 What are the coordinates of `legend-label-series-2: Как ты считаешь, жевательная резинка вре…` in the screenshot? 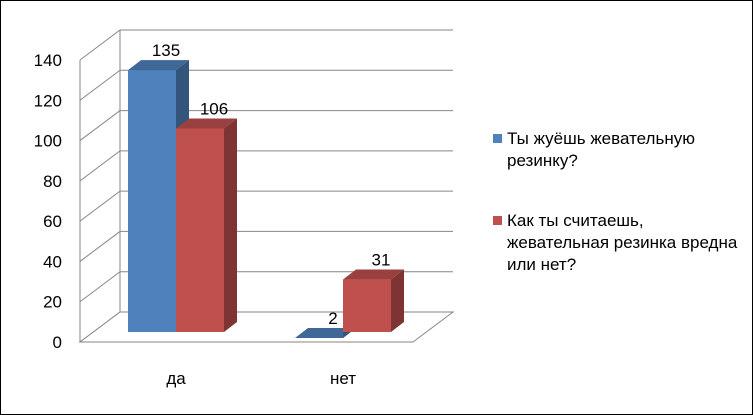 It's located at (622, 242).